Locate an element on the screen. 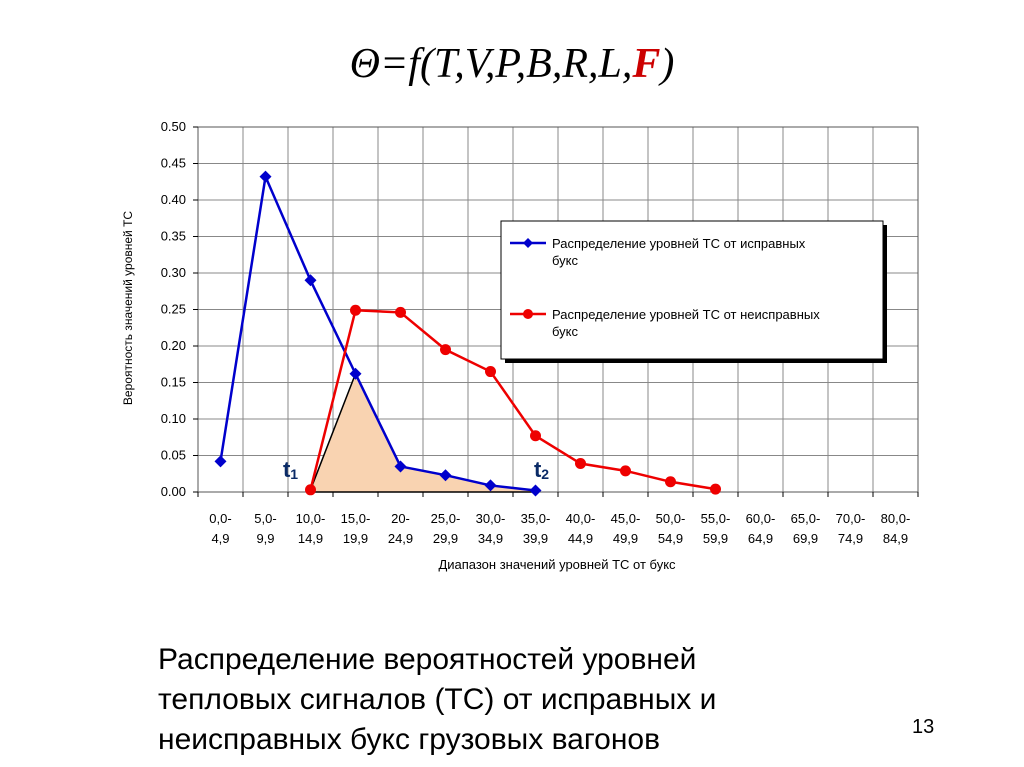  x-tick-label: 49,9 is located at coordinates (625, 538).